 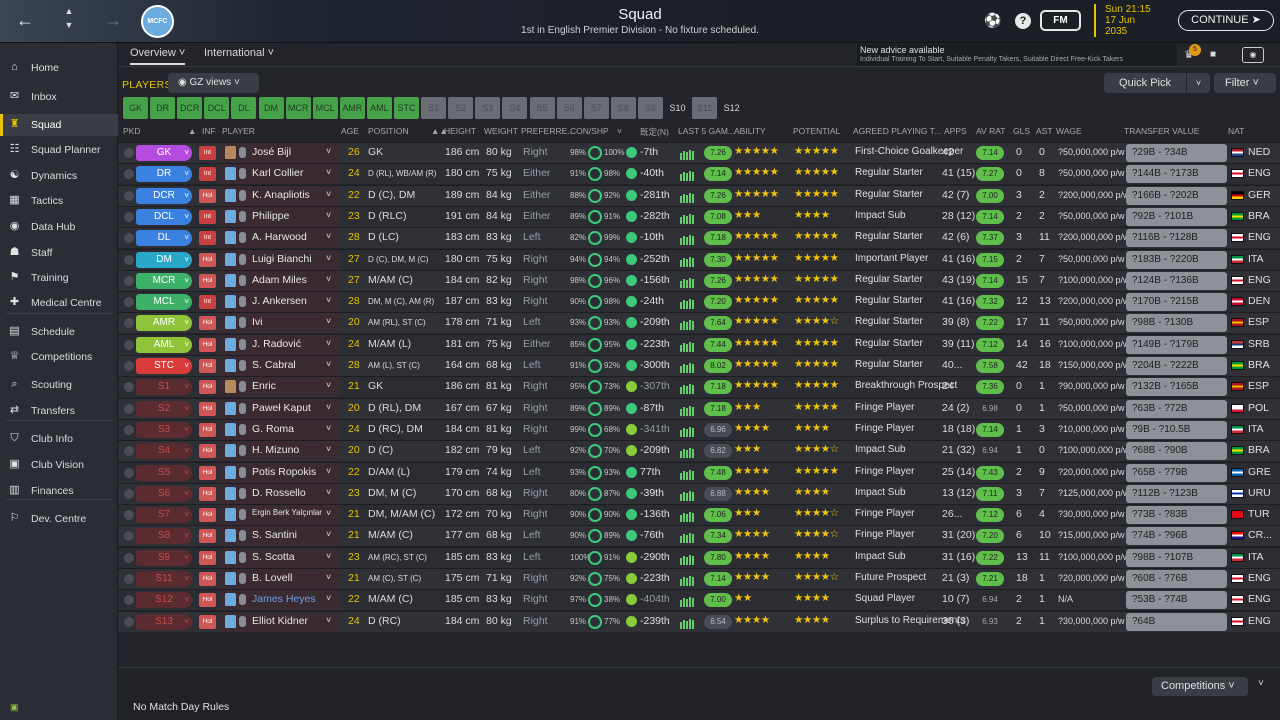 What do you see at coordinates (164, 408) in the screenshot?
I see `pkd-position-dropdown: S2 ˅` at bounding box center [164, 408].